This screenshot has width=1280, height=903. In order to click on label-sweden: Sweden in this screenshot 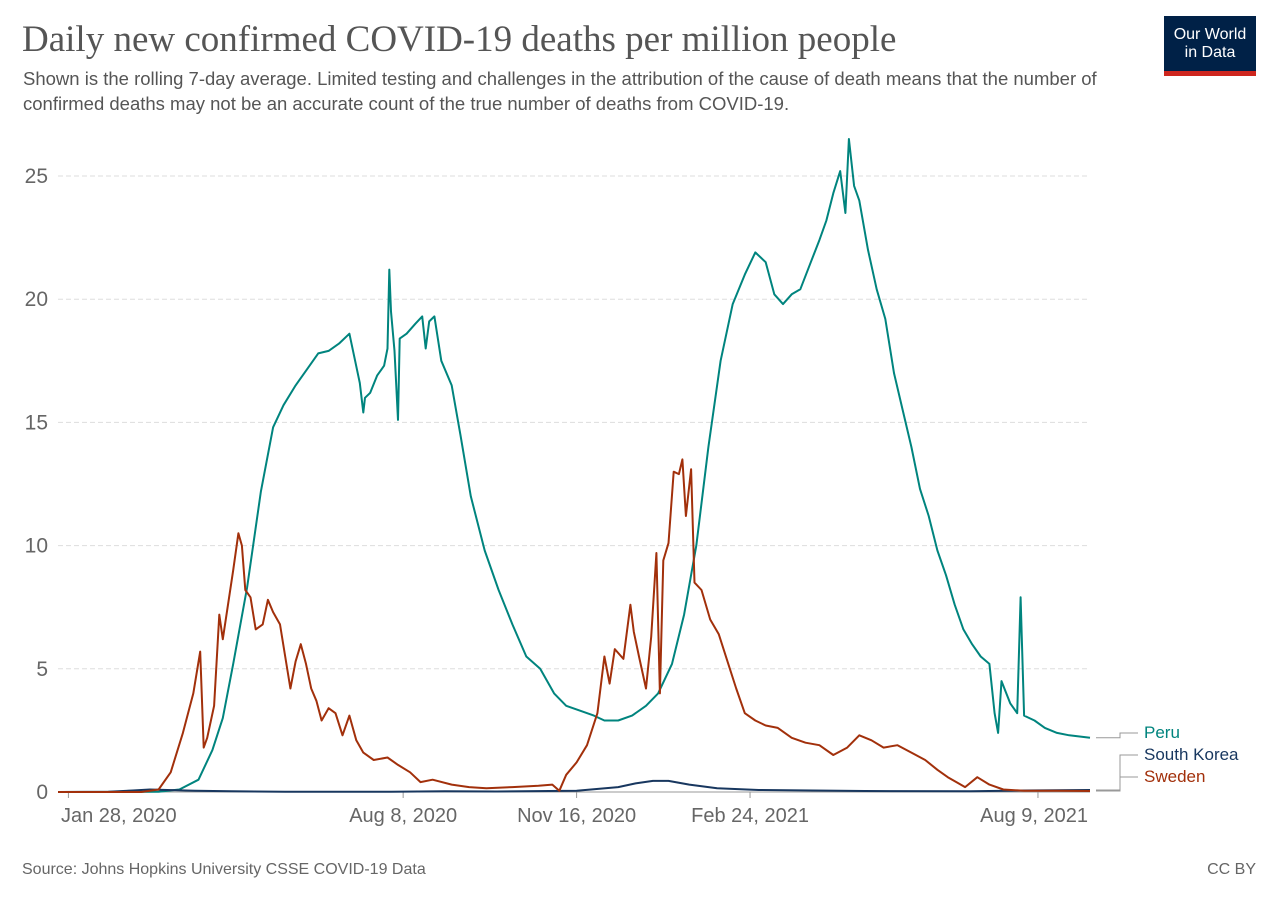, I will do `click(1174, 776)`.